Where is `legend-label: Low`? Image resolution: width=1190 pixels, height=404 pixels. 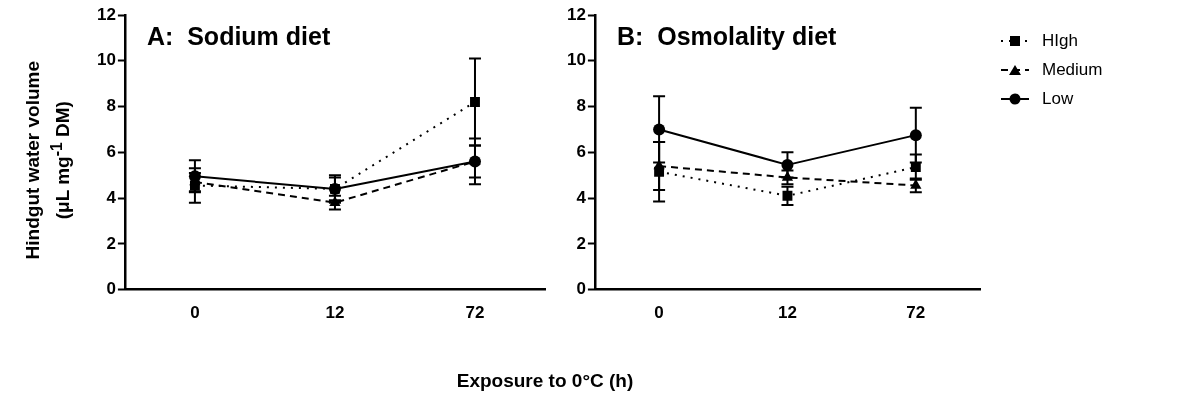
legend-label: Low is located at coordinates (1058, 98).